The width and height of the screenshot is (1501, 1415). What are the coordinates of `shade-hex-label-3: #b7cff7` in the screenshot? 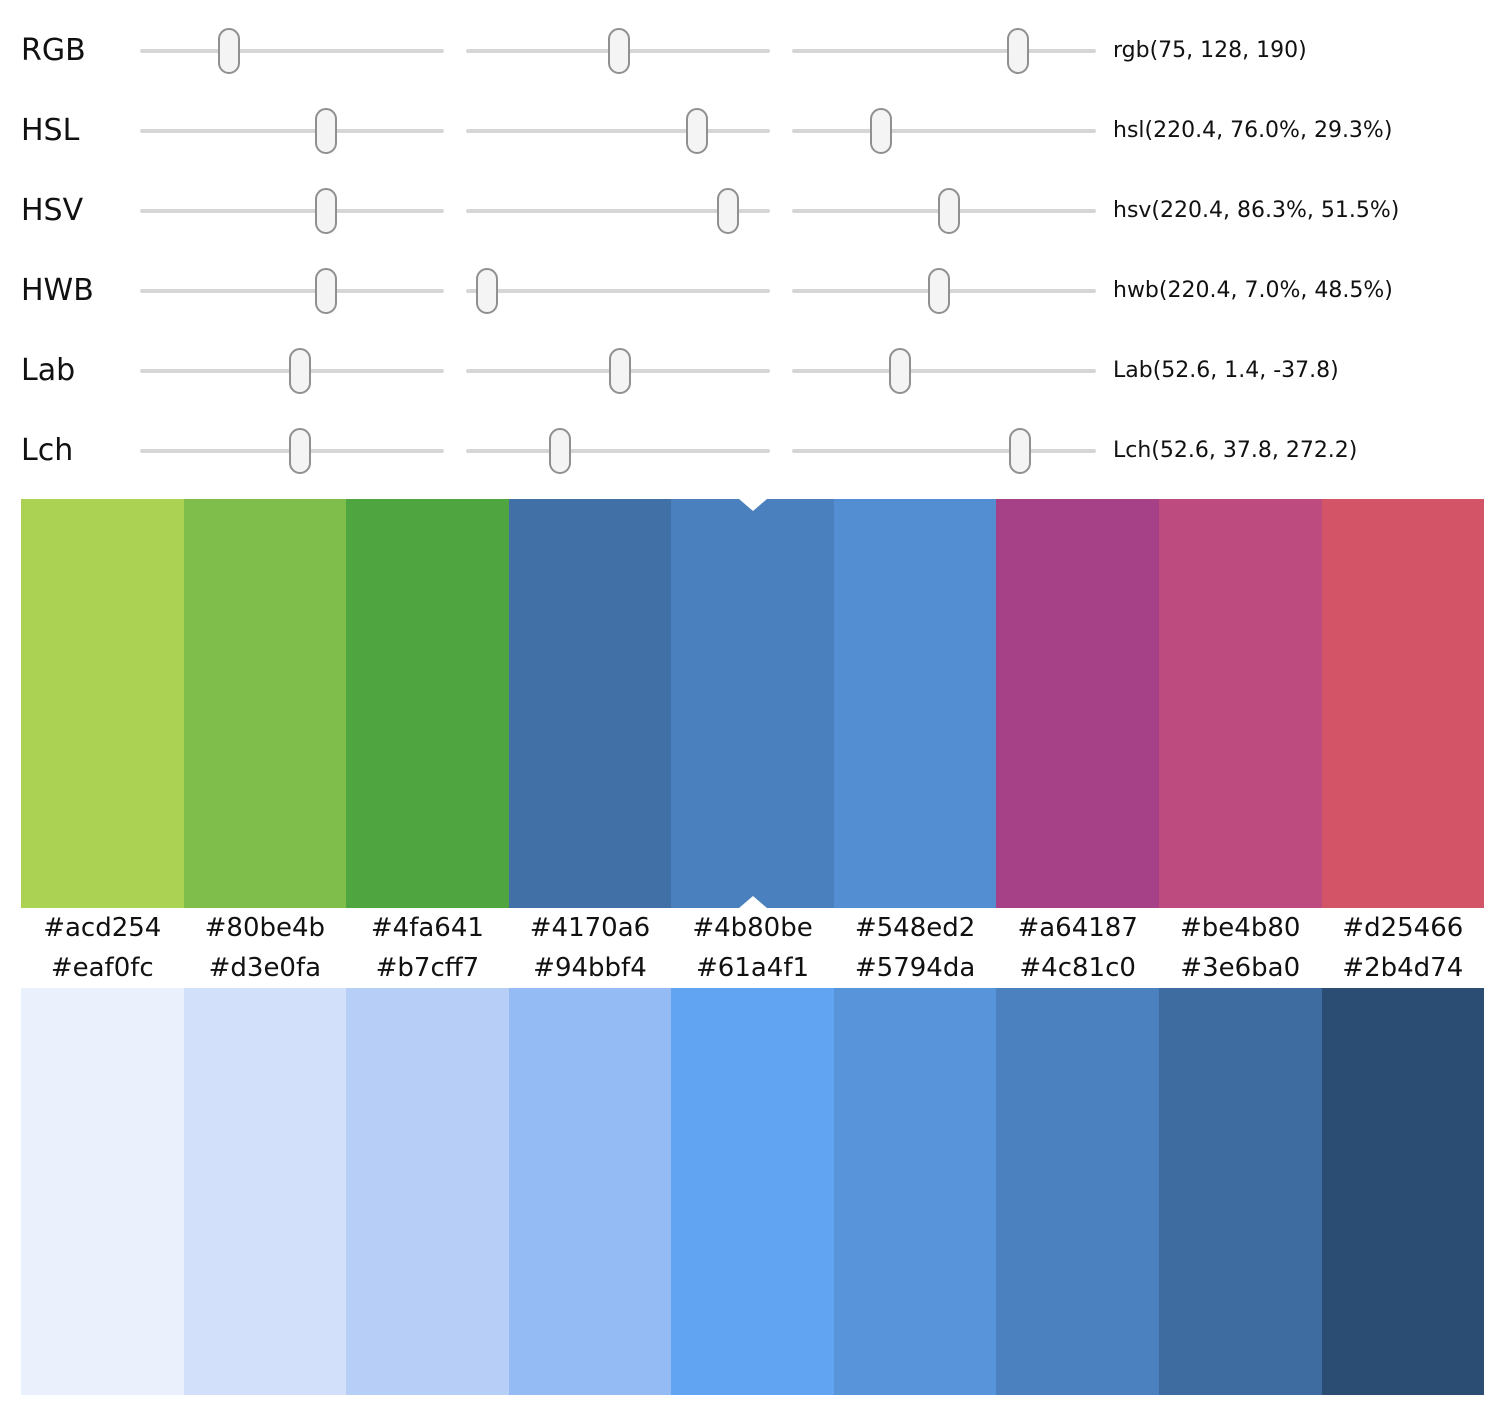 It's located at (427, 968).